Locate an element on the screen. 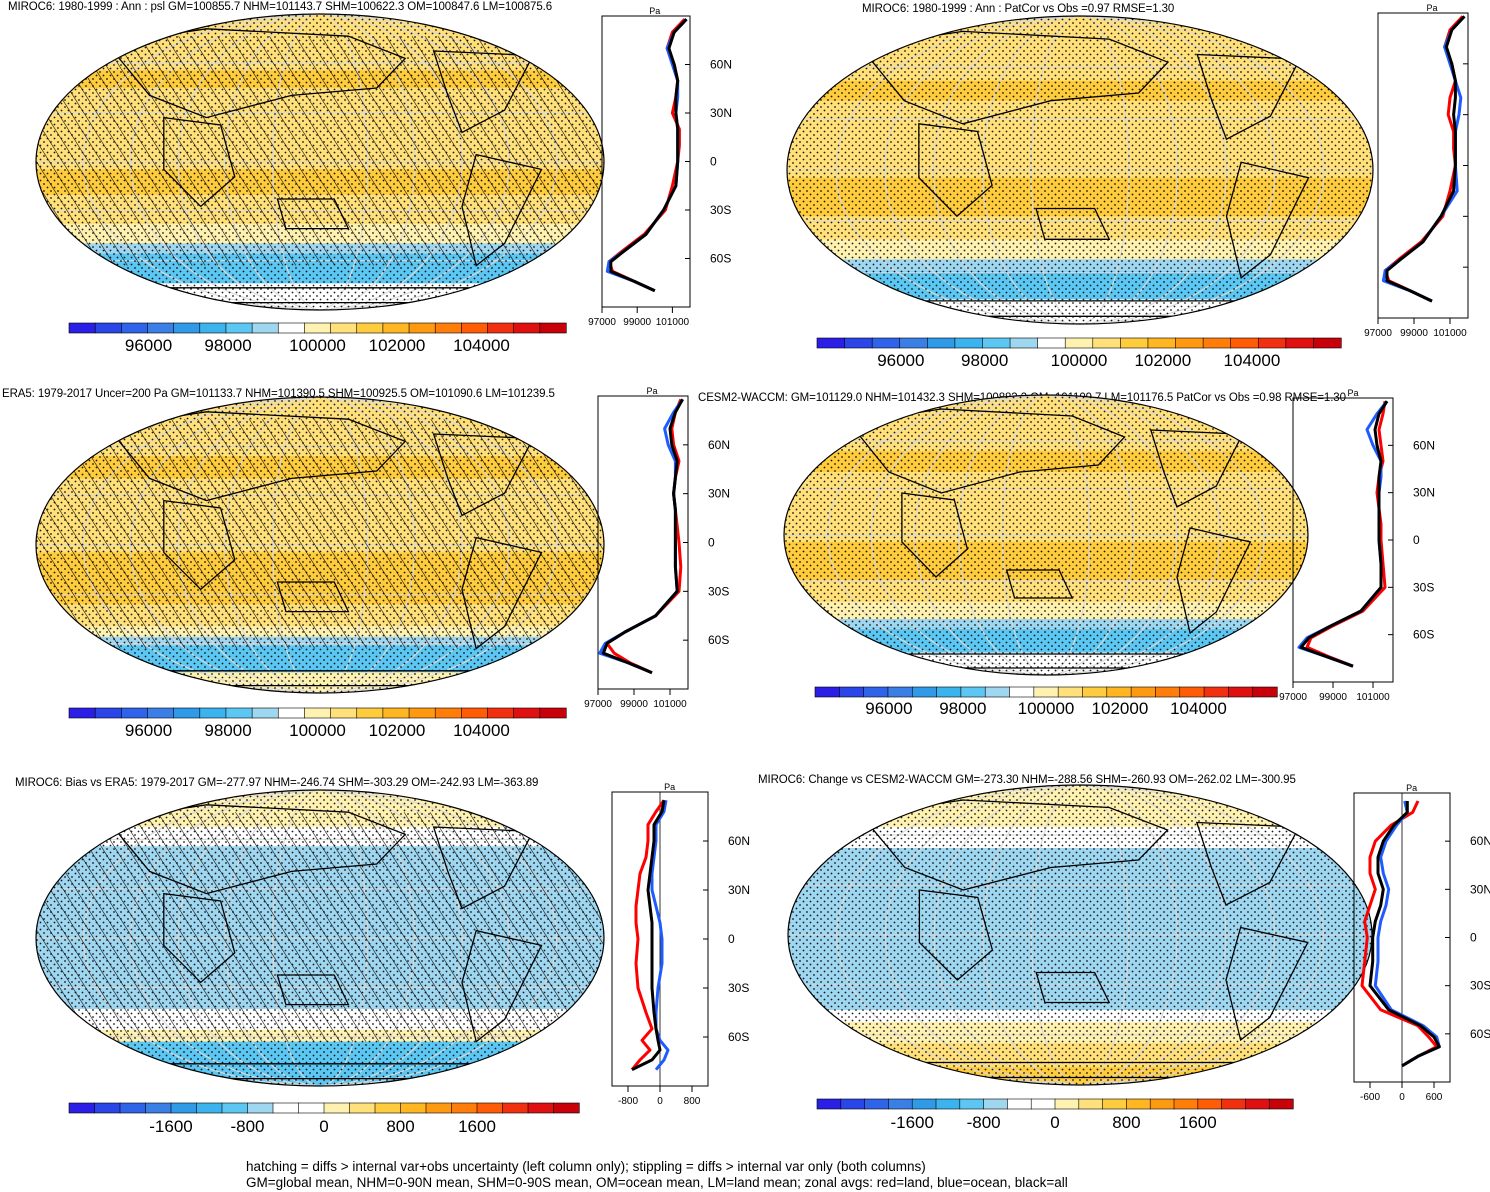 Image resolution: width=1490 pixels, height=1192 pixels. colorbar-label: 0 is located at coordinates (1054, 1122).